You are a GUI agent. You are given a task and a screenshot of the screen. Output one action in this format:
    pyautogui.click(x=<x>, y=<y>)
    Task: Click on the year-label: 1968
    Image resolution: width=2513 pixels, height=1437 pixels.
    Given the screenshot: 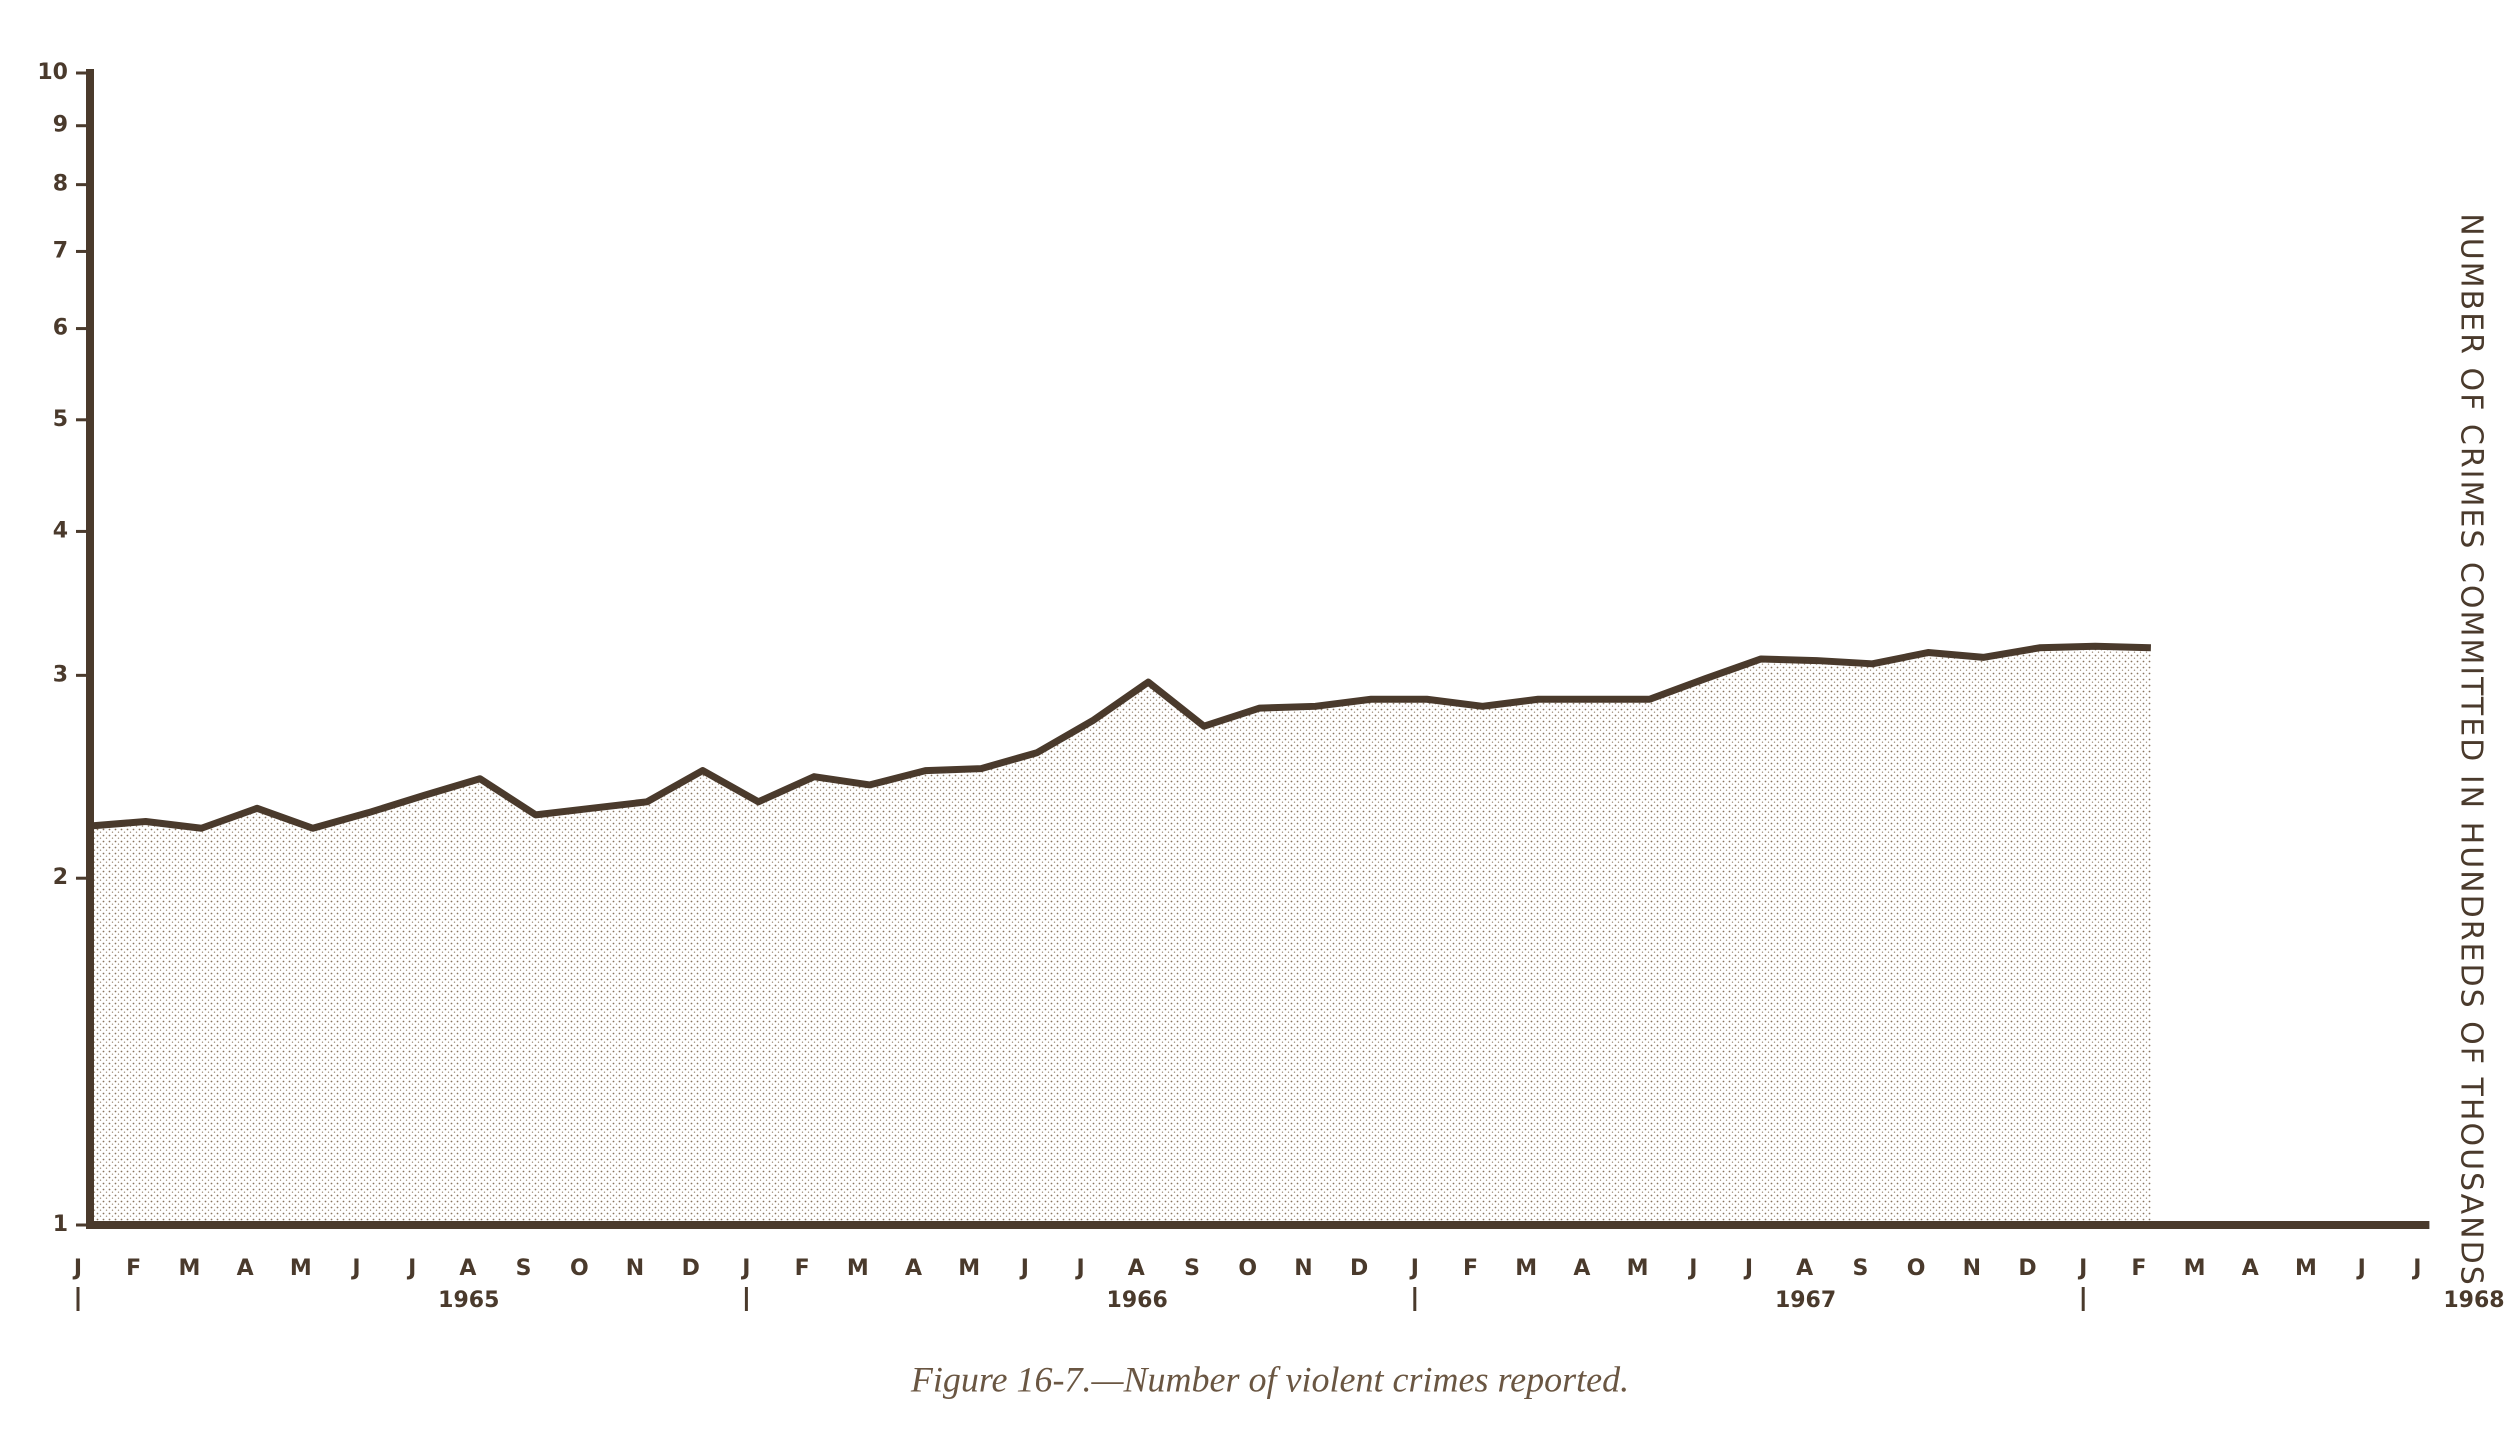 What is the action you would take?
    pyautogui.click(x=2473, y=1300)
    